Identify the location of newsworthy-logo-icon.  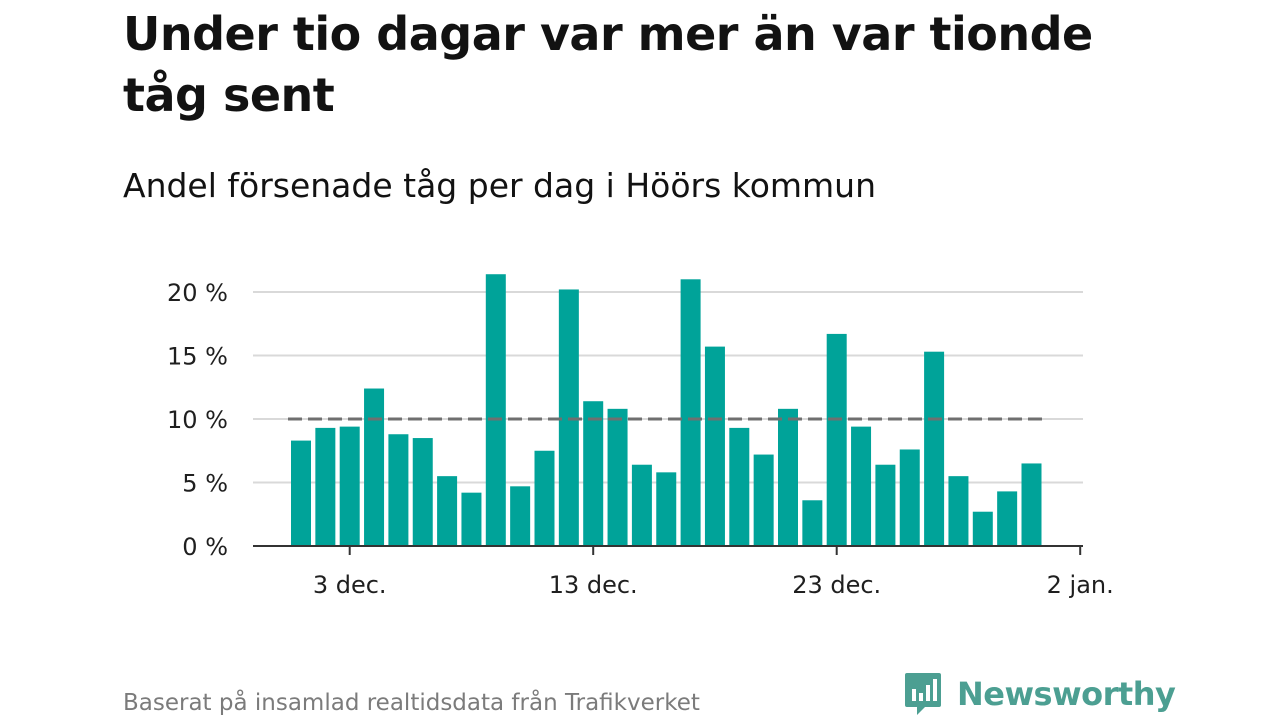
(923, 694).